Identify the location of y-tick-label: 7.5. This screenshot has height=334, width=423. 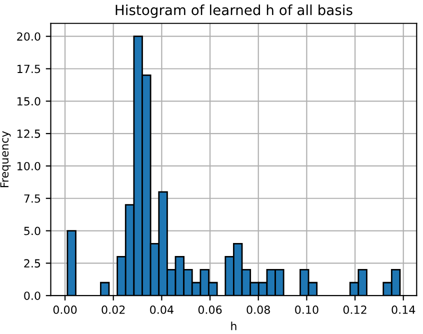
(32, 198).